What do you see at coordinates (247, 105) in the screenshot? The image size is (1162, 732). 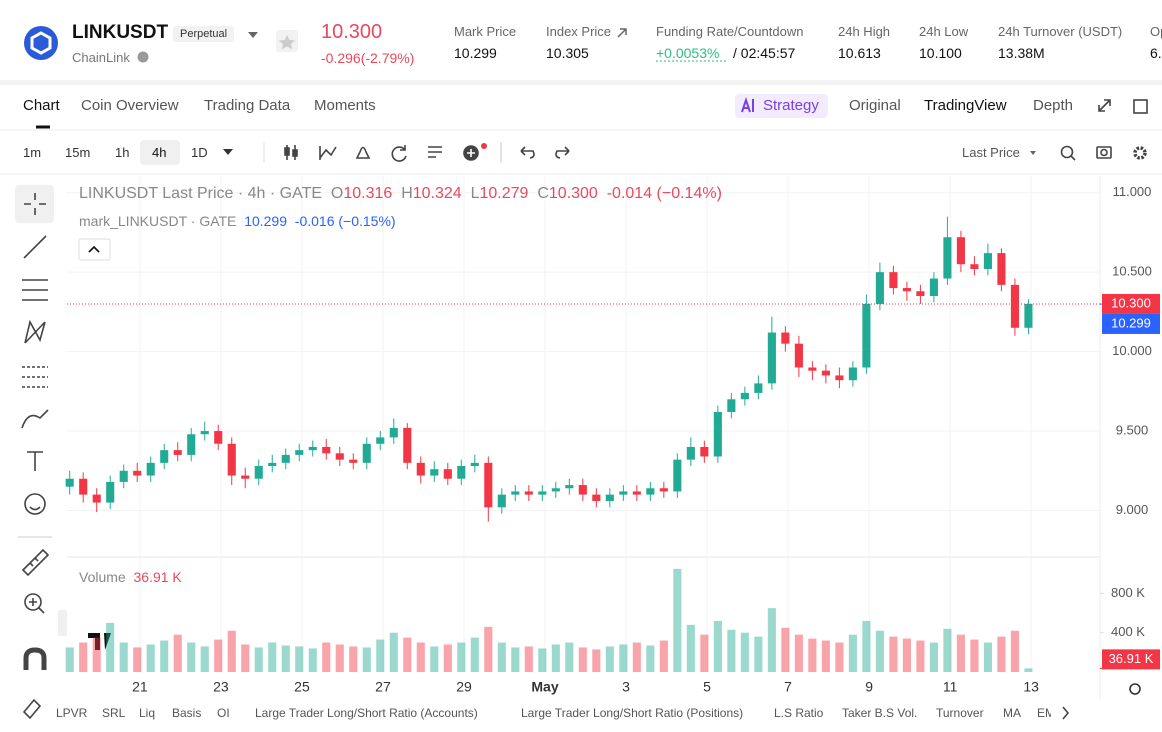 I see `tab: Trading Data` at bounding box center [247, 105].